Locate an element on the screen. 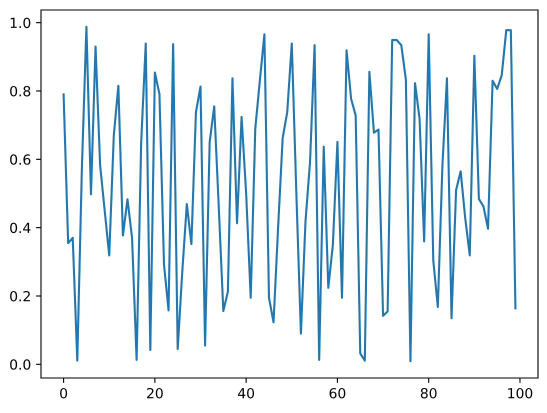  y-tick-label: 1.0 is located at coordinates (20, 23).